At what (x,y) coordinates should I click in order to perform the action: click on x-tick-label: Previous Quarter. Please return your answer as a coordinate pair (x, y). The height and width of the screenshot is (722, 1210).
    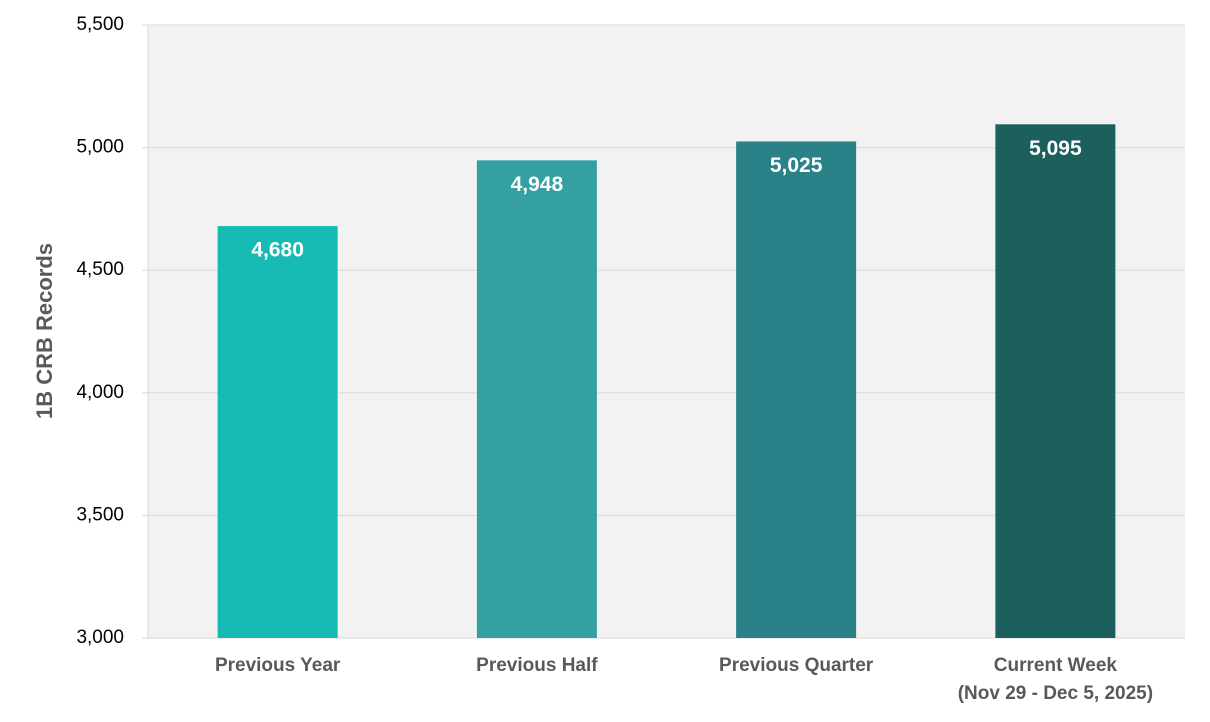
    Looking at the image, I should click on (796, 665).